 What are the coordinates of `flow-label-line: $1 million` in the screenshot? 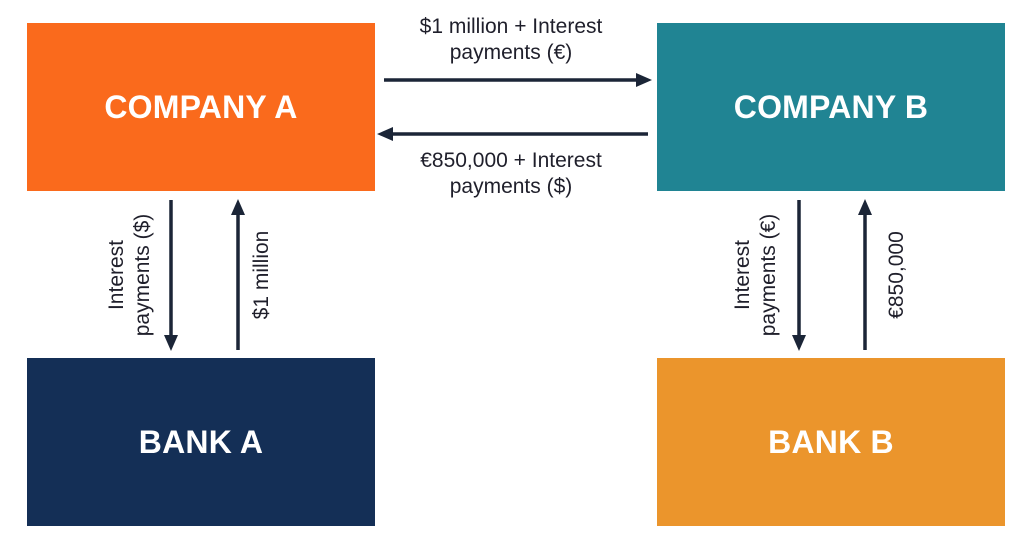 It's located at (261, 275).